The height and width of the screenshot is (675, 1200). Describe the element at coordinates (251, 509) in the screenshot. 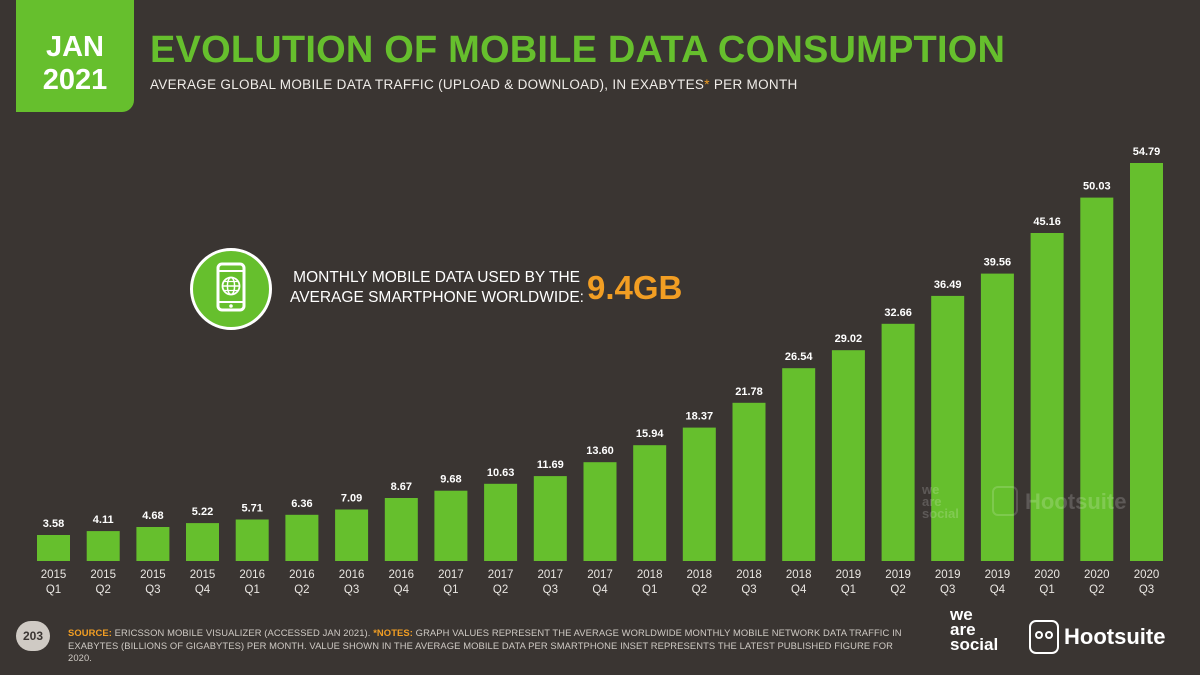

I see `bar-value-label: 5.71` at that location.